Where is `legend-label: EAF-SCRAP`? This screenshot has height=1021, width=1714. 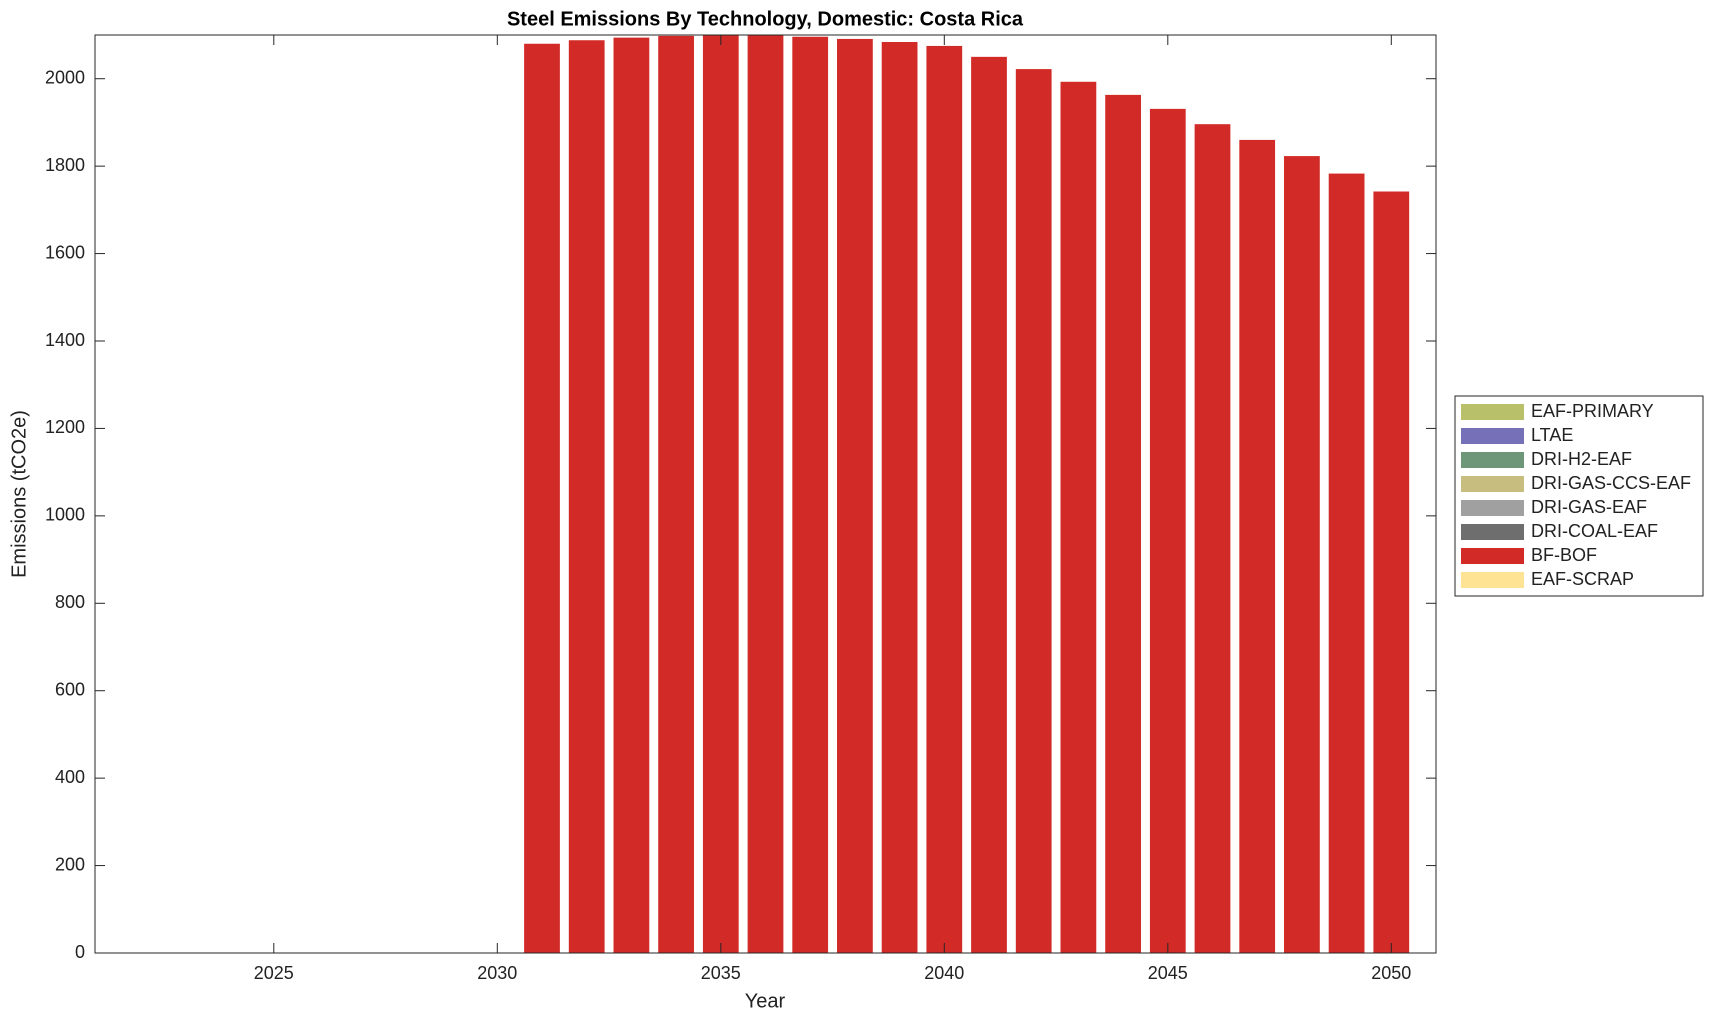 legend-label: EAF-SCRAP is located at coordinates (1582, 579).